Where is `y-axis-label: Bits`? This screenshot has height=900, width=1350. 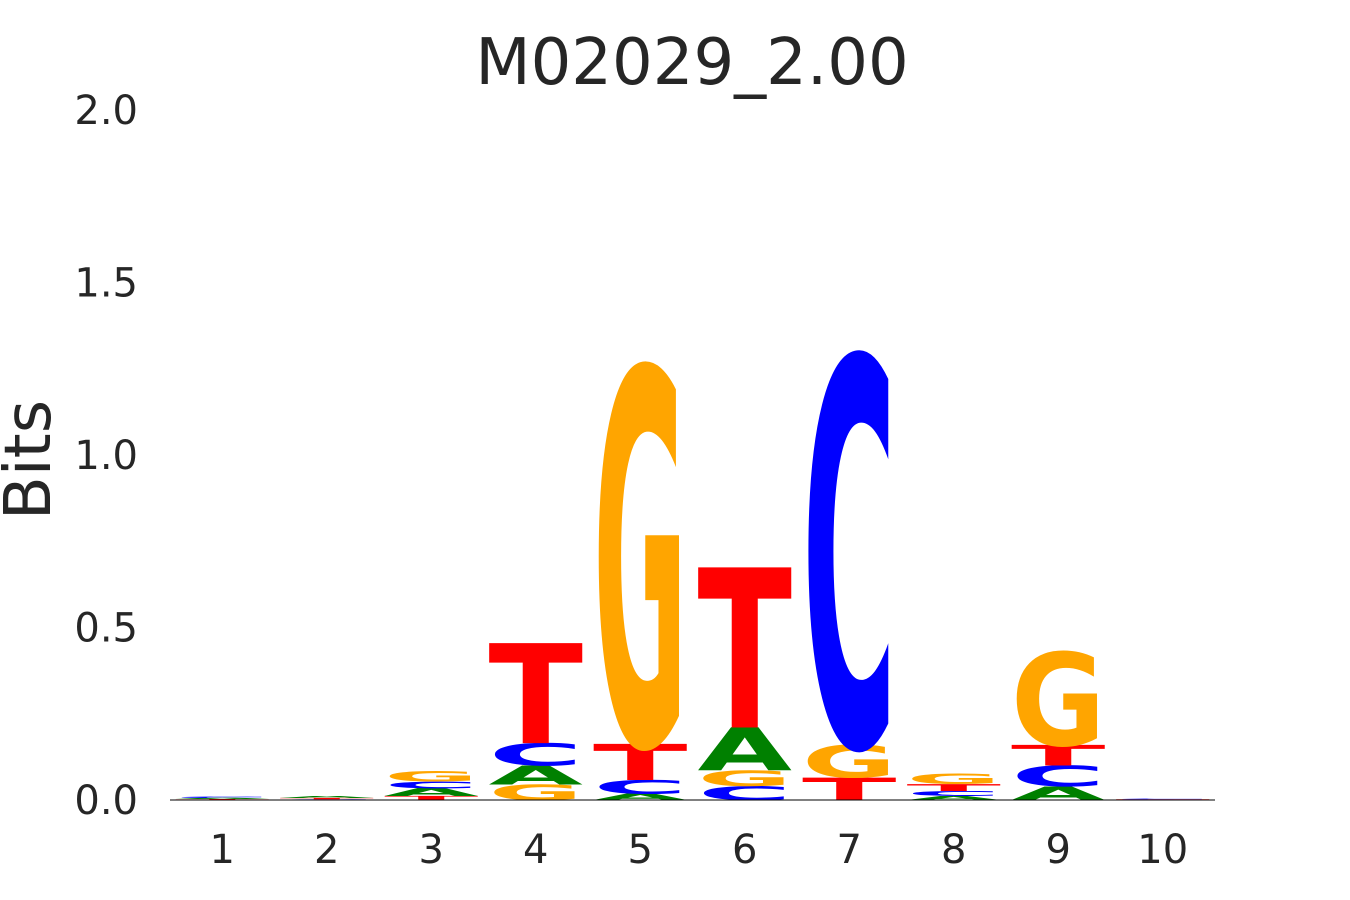
y-axis-label: Bits is located at coordinates (33, 460).